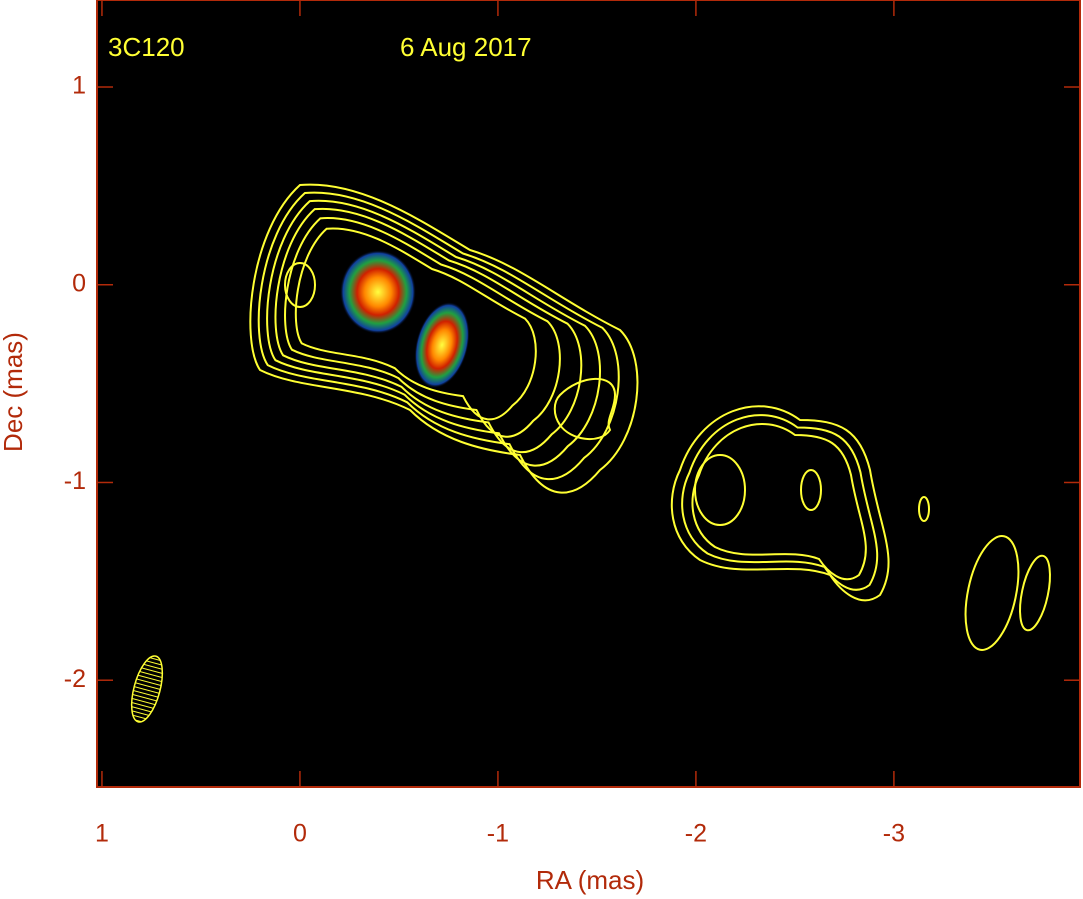  Describe the element at coordinates (378, 292) in the screenshot. I see `core-intensity` at that location.